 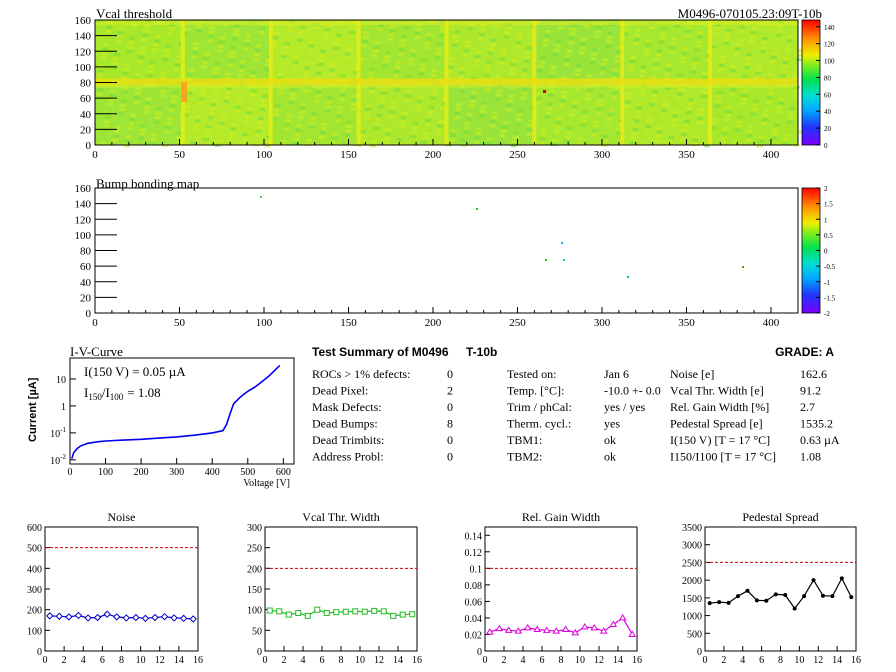 What do you see at coordinates (83, 220) in the screenshot?
I see `bump-ytick-label: 120` at bounding box center [83, 220].